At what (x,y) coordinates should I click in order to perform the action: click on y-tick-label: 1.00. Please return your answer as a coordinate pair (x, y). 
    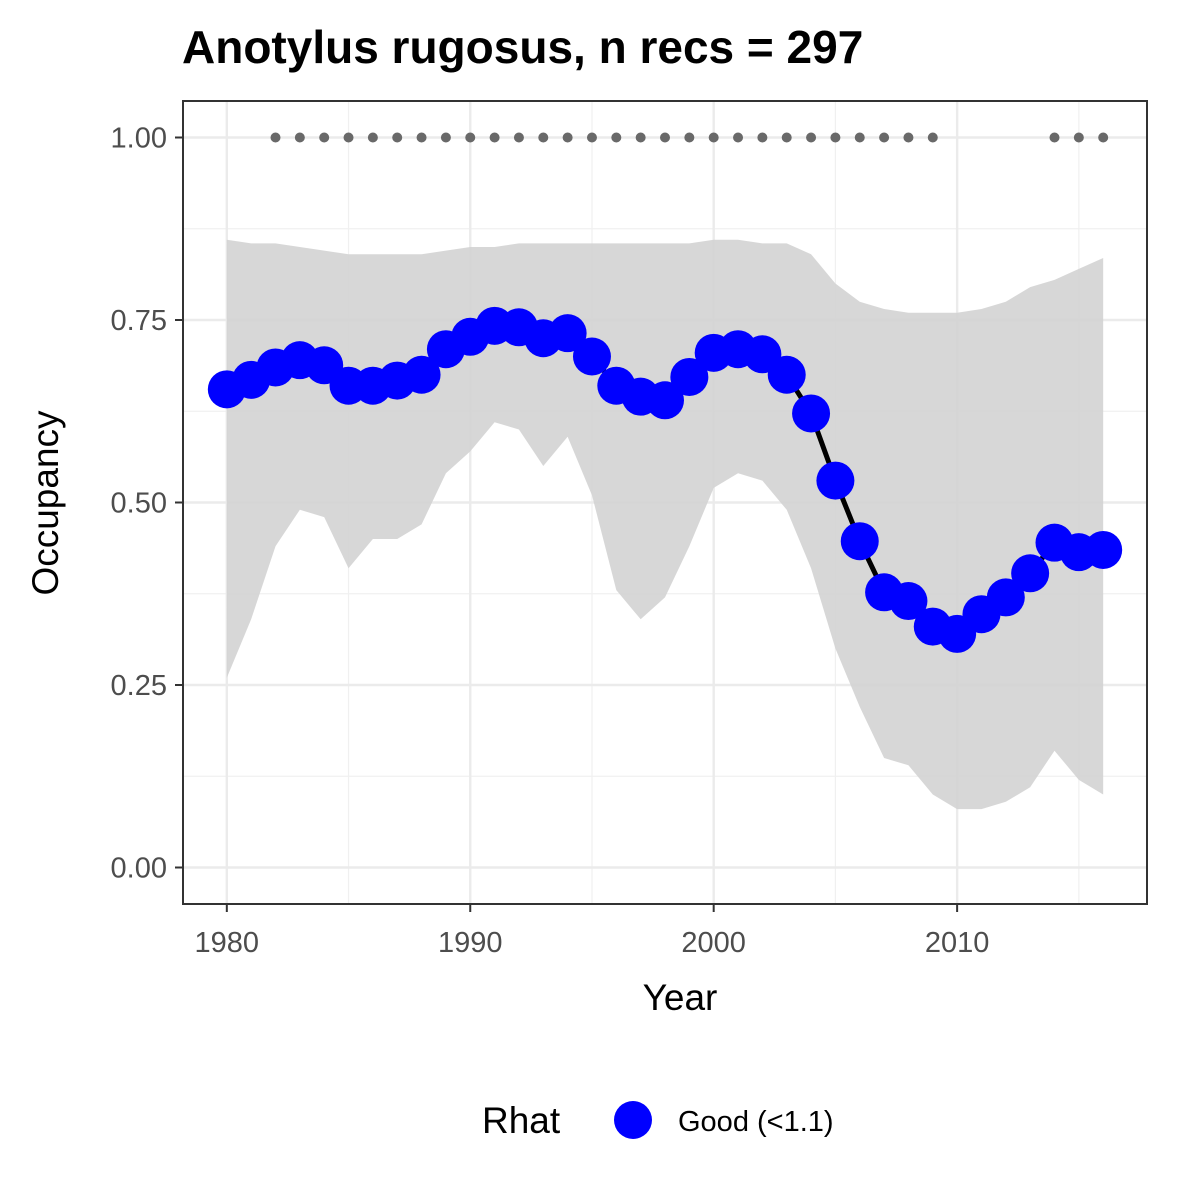
    Looking at the image, I should click on (139, 139).